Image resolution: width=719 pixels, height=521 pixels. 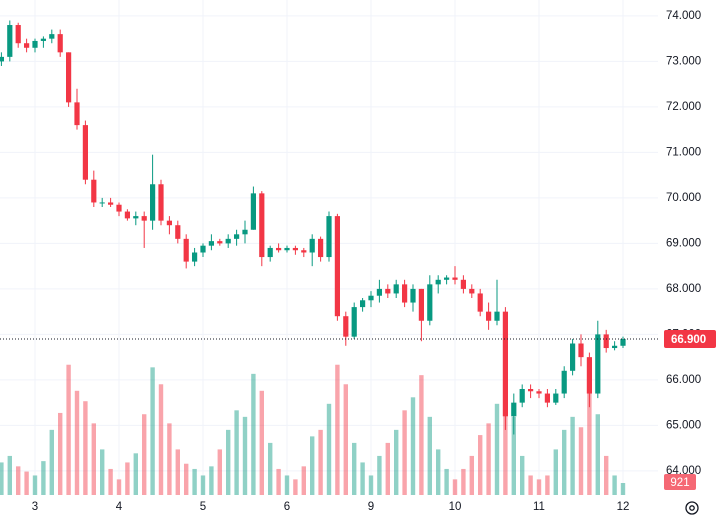 I want to click on settings-button, so click(x=692, y=508).